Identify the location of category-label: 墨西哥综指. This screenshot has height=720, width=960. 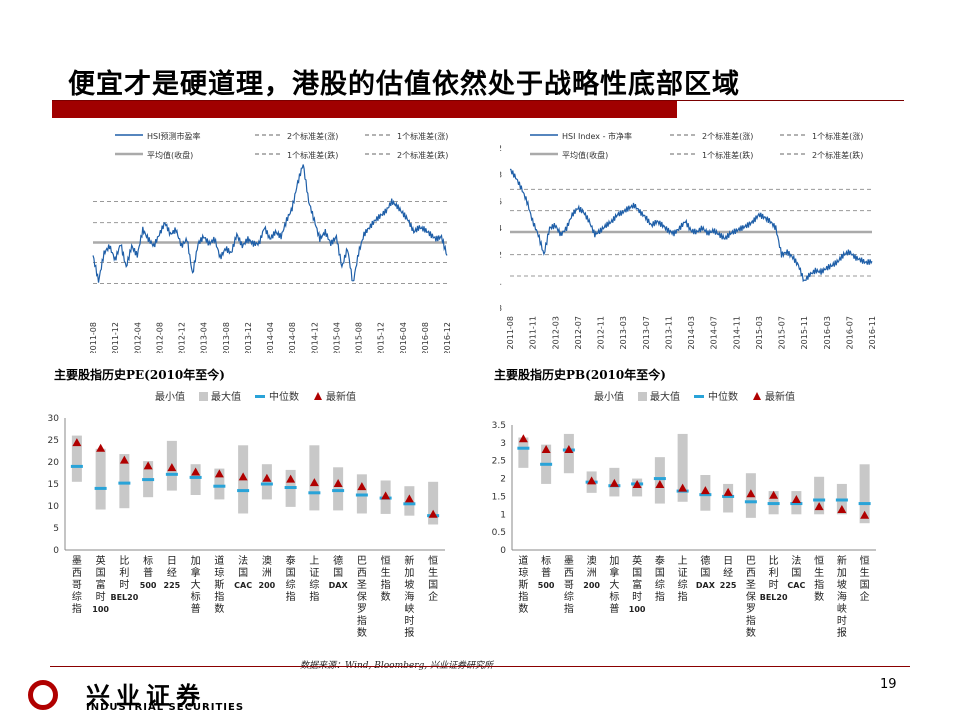
(569, 585).